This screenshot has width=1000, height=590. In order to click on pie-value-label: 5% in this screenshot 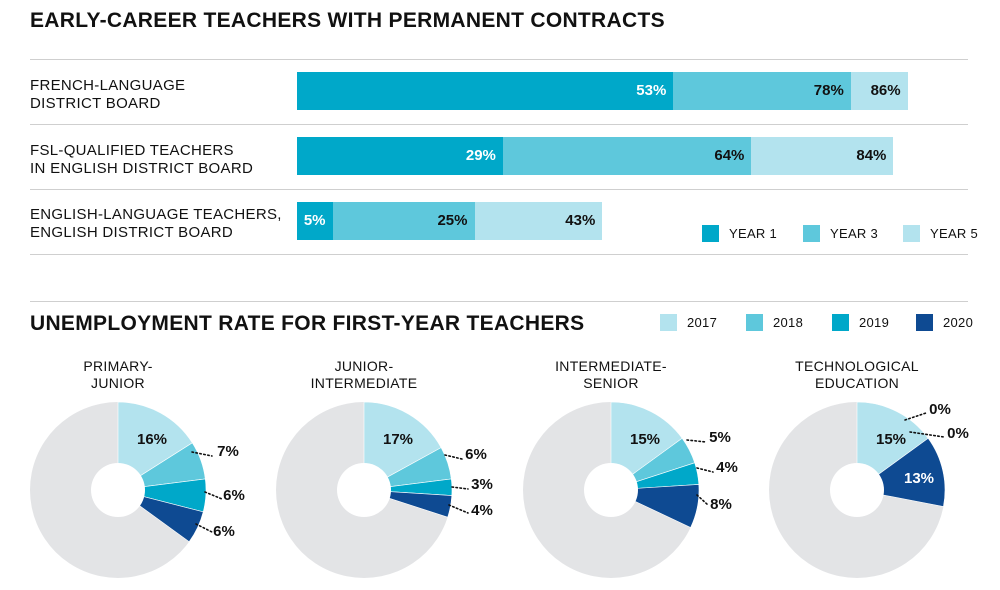, I will do `click(720, 437)`.